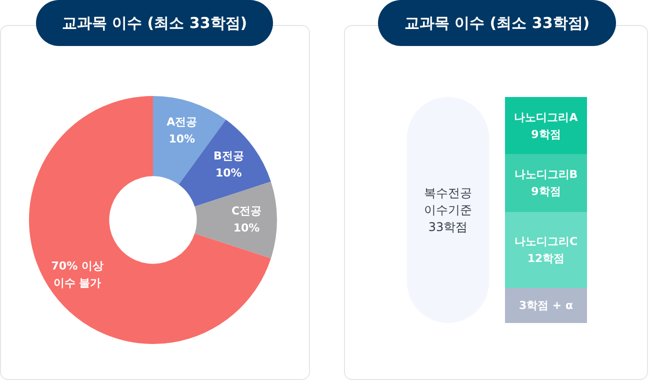  I want to click on series-label: 나노디그리B, so click(546, 174).